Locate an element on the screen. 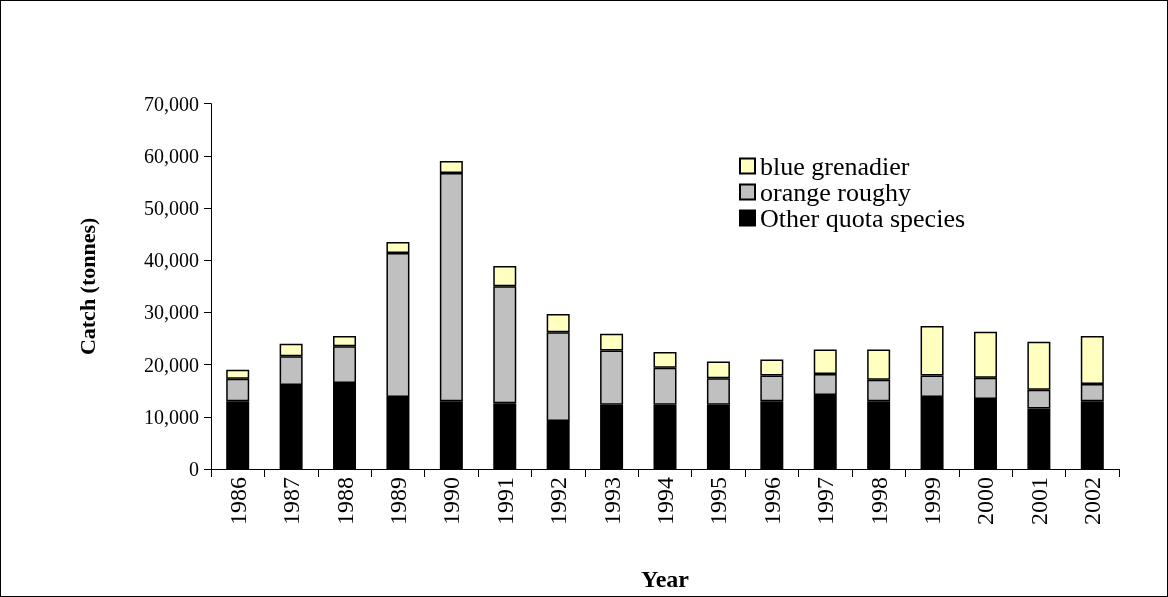 Image resolution: width=1168 pixels, height=597 pixels. y-tick-label: 50,000 is located at coordinates (171, 208).